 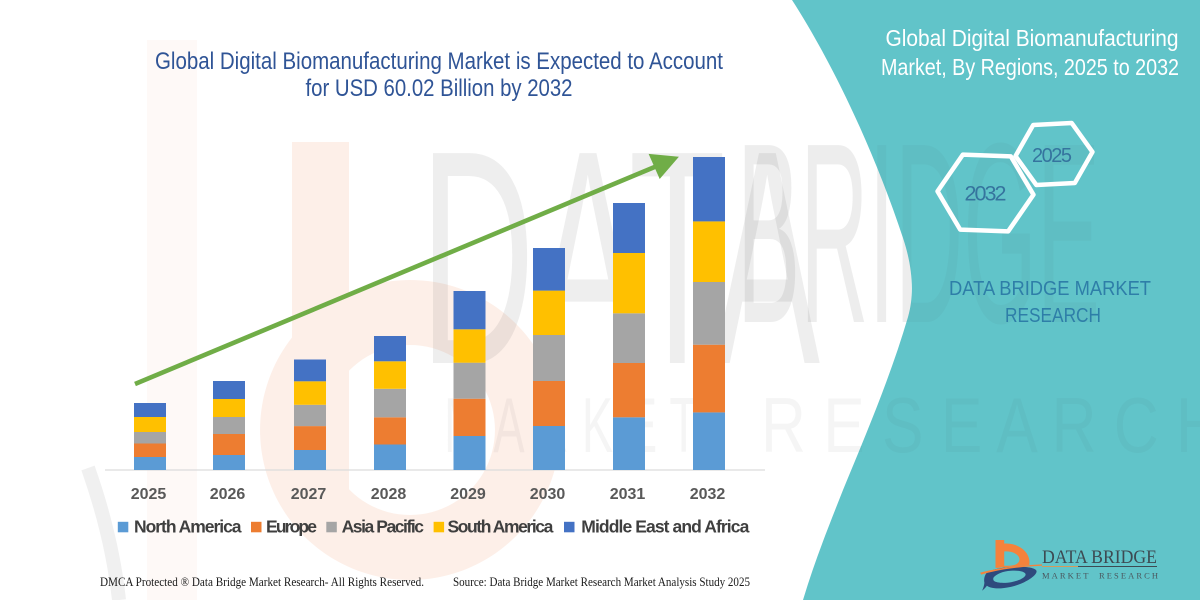 I want to click on svg-text: DATA BRIDGE MARKET, so click(x=1050, y=289).